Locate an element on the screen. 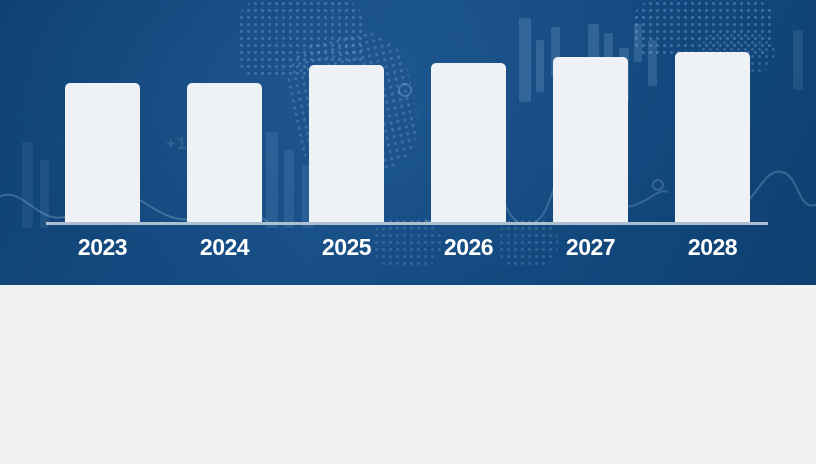 The height and width of the screenshot is (464, 816). chart-baseline is located at coordinates (407, 223).